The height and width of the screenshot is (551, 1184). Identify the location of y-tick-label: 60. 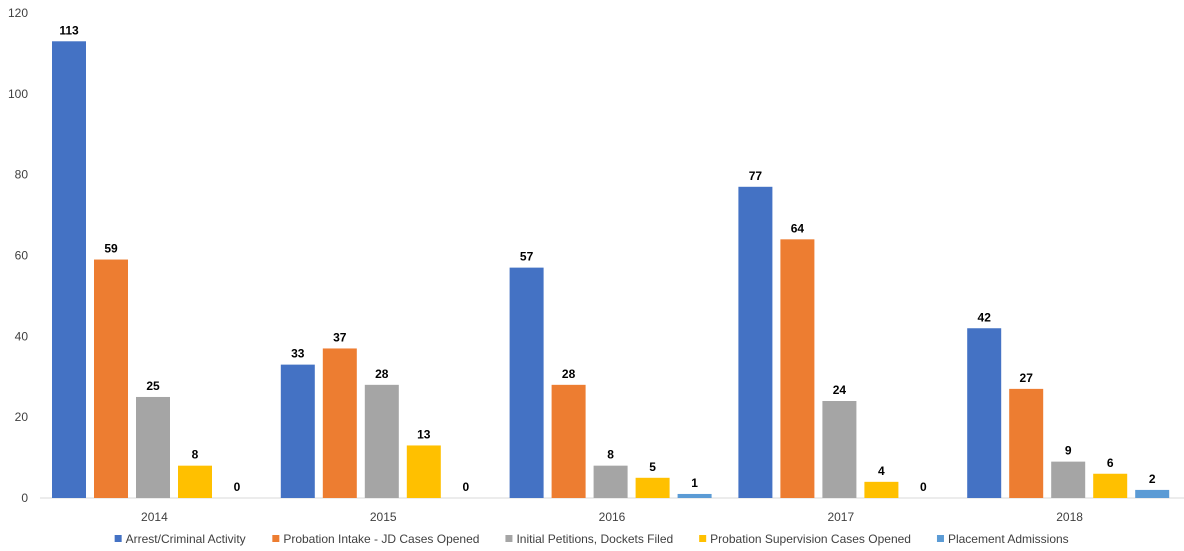
(22, 256).